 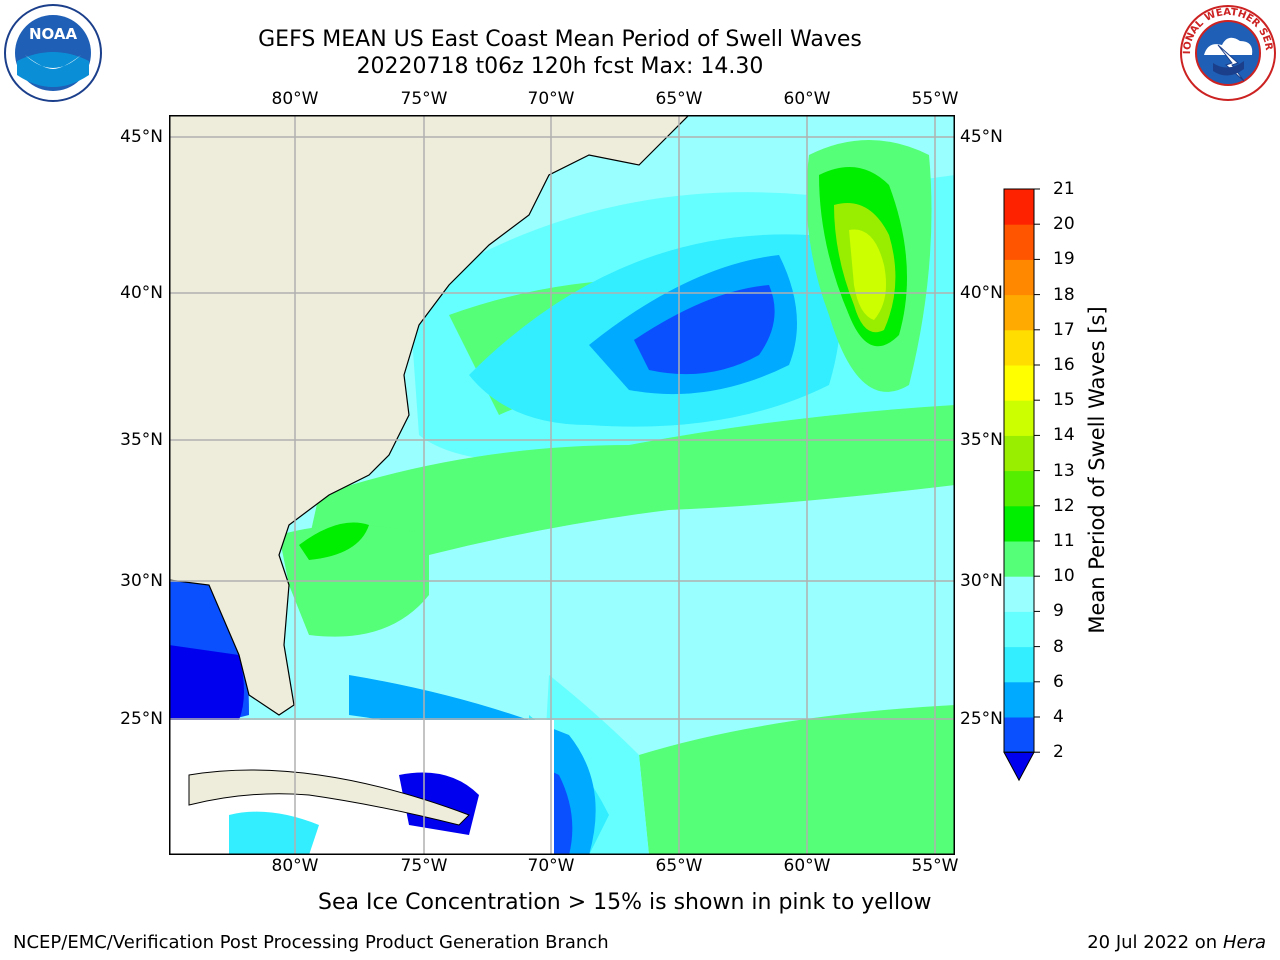 What do you see at coordinates (1064, 541) in the screenshot?
I see `colorbar-tick-label: 11` at bounding box center [1064, 541].